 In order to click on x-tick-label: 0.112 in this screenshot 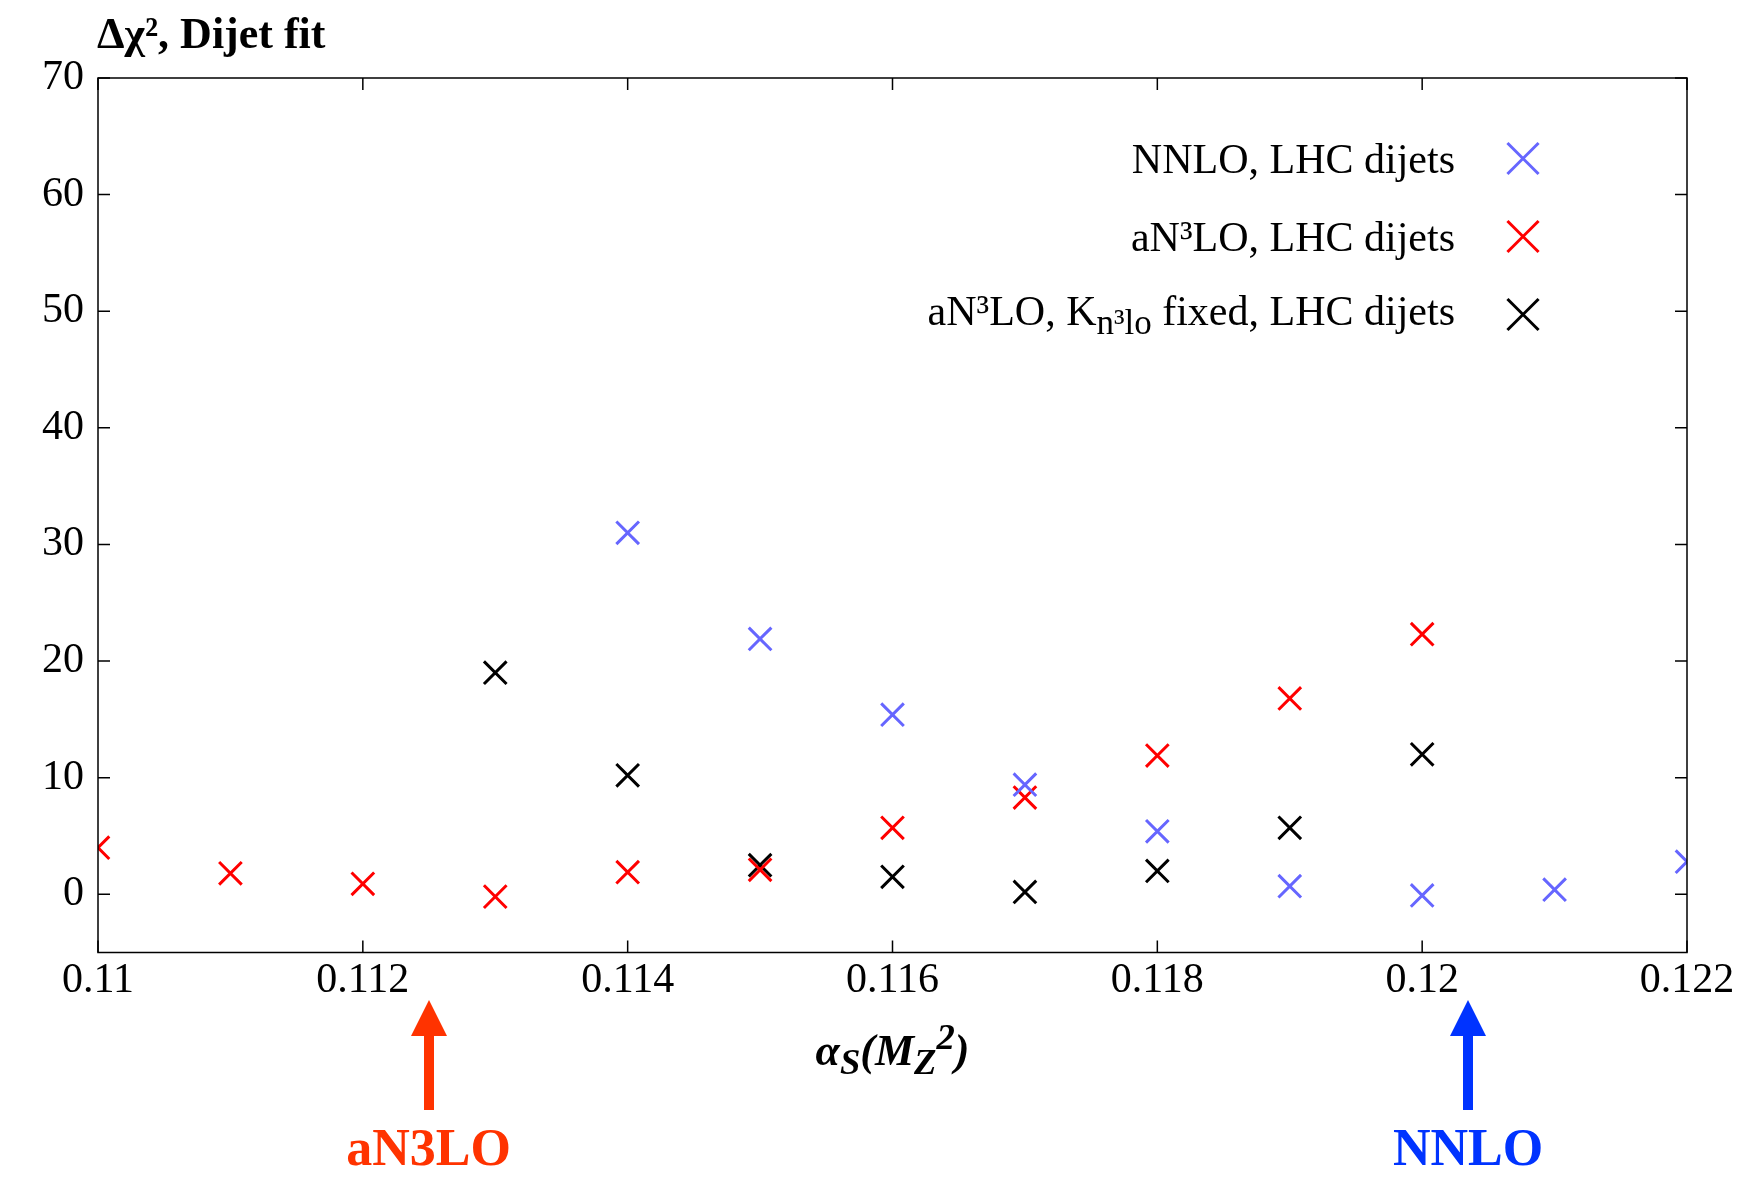, I will do `click(363, 977)`.